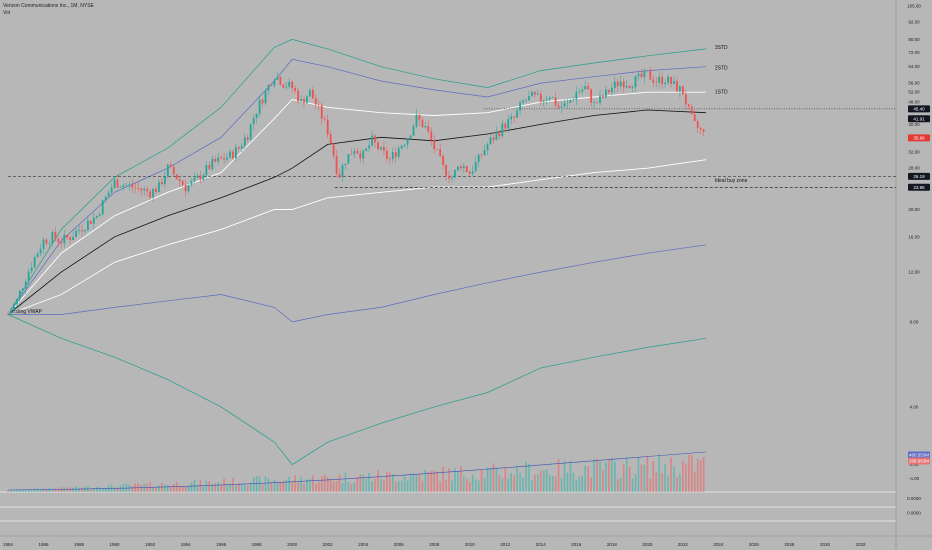  Describe the element at coordinates (356, 471) in the screenshot. I see `volume-histogram` at that location.